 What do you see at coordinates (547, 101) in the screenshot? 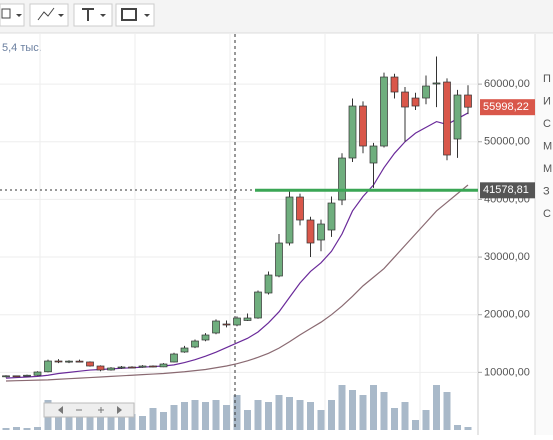
I see `side-panel-label: И` at bounding box center [547, 101].